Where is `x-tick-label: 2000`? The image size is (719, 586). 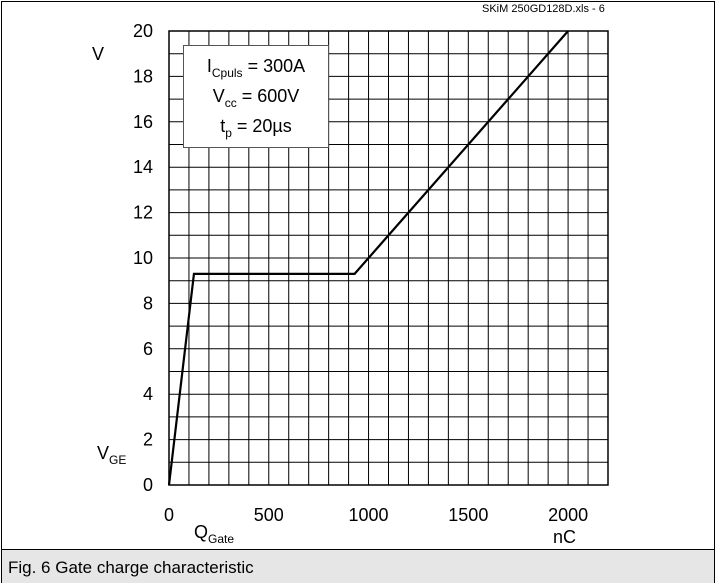
x-tick-label: 2000 is located at coordinates (568, 515).